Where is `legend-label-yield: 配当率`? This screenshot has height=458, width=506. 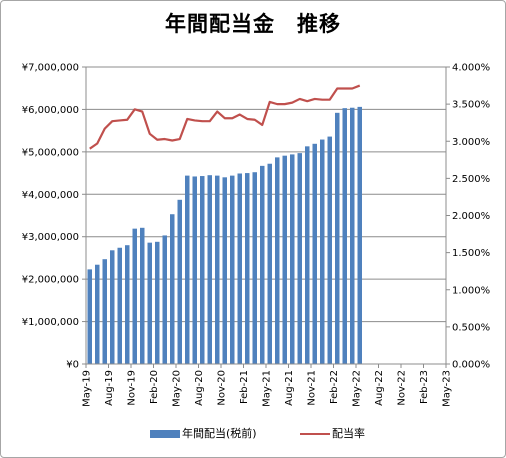 legend-label-yield: 配当率 is located at coordinates (348, 433).